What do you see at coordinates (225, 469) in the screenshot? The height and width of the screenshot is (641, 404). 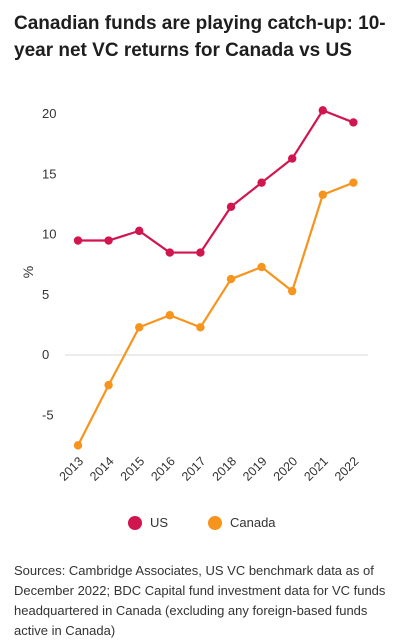 I see `x-tick-label: 2018` at bounding box center [225, 469].